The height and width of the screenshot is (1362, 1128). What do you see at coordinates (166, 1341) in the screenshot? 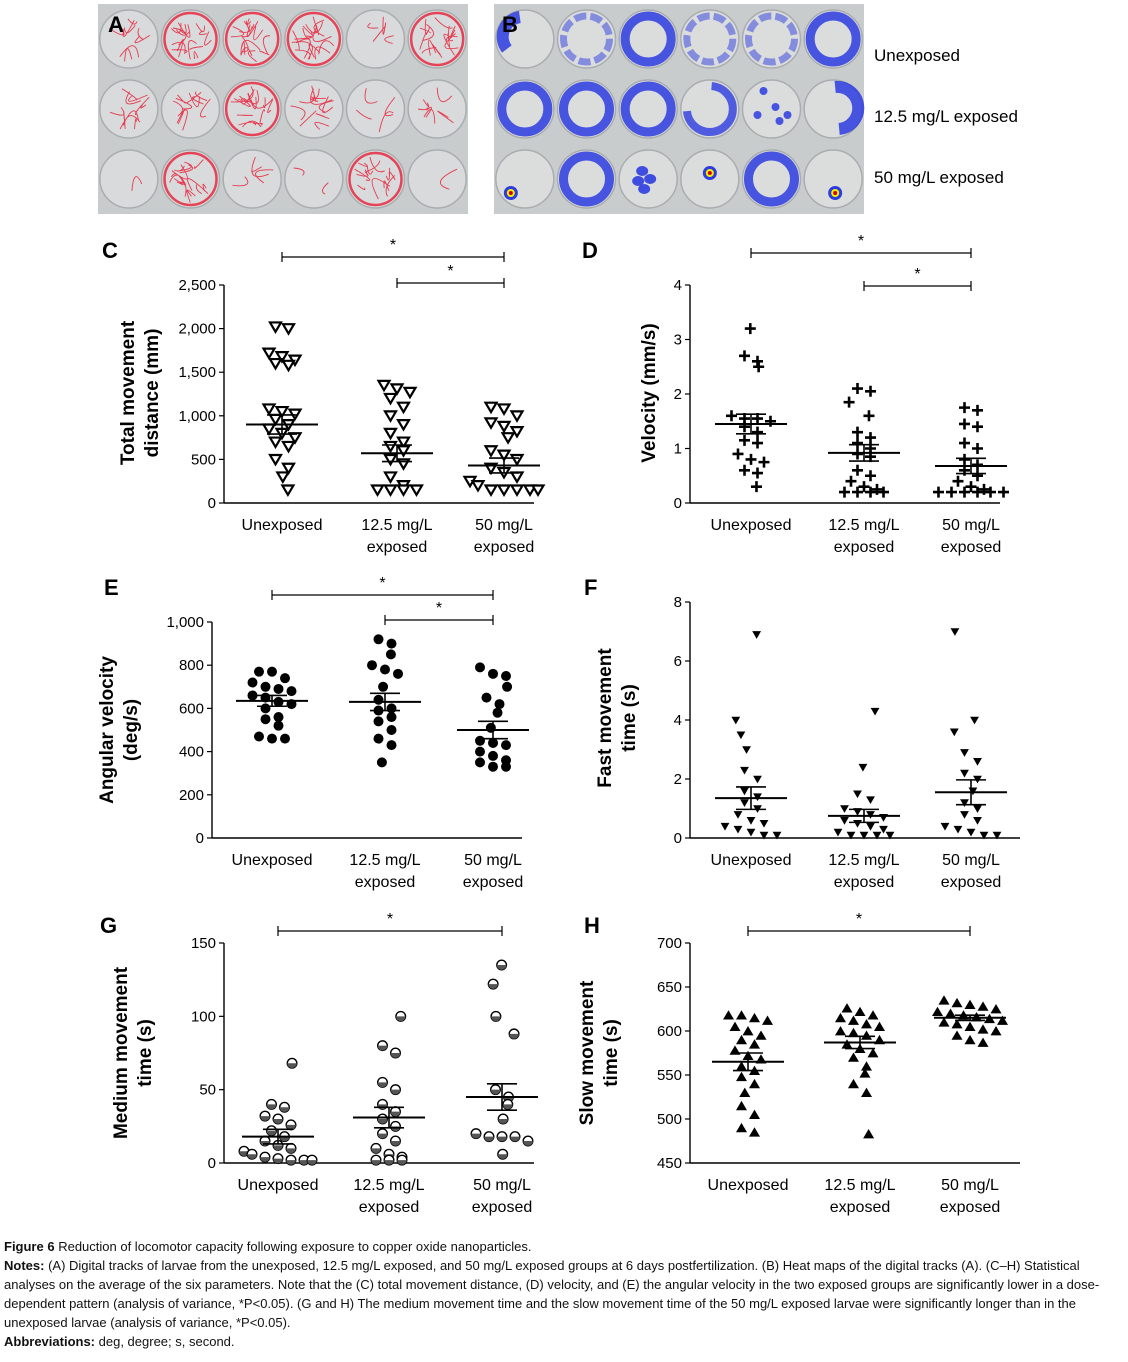
I see `abbreviations-text: deg, degree; s, second.` at bounding box center [166, 1341].